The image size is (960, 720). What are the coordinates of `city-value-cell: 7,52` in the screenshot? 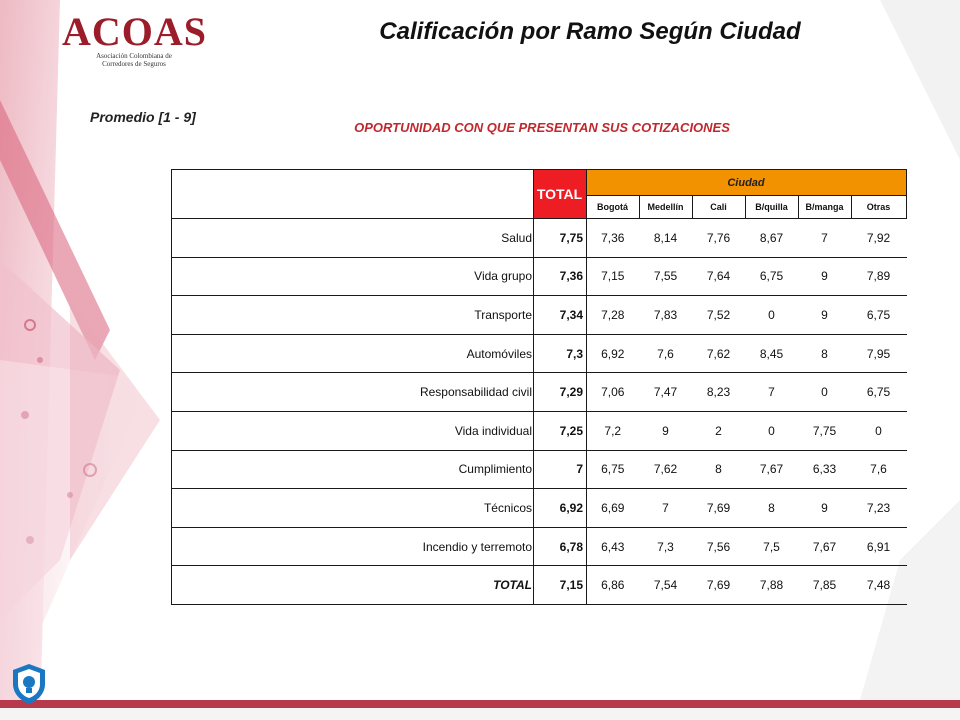 It's located at (719, 315).